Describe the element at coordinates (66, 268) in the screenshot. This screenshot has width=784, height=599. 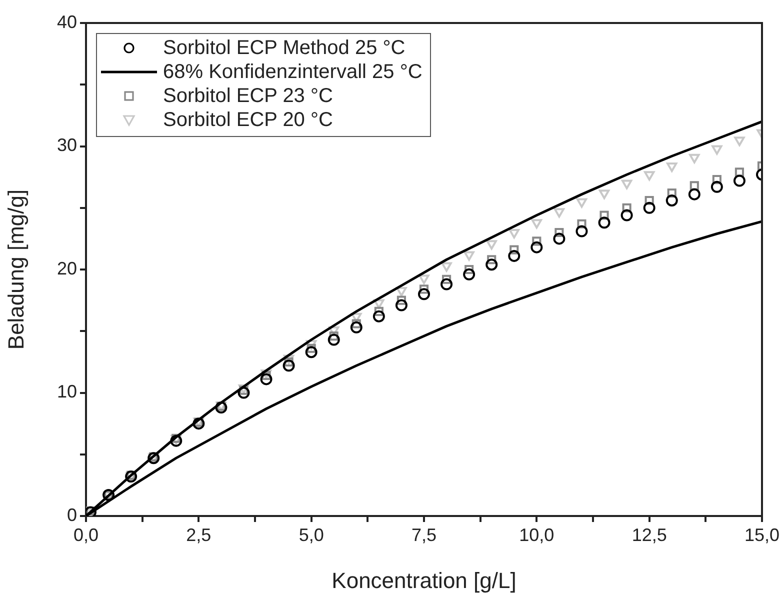
I see `y-tick-label: 20` at that location.